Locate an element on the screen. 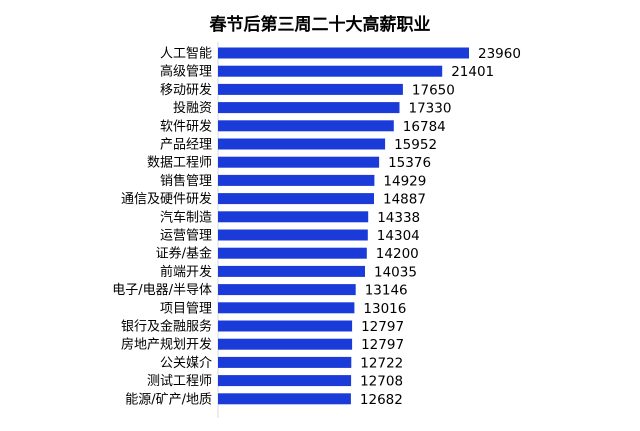 The width and height of the screenshot is (640, 431). chart-title: 春节后第三周二十大高薪职业 is located at coordinates (320, 24).